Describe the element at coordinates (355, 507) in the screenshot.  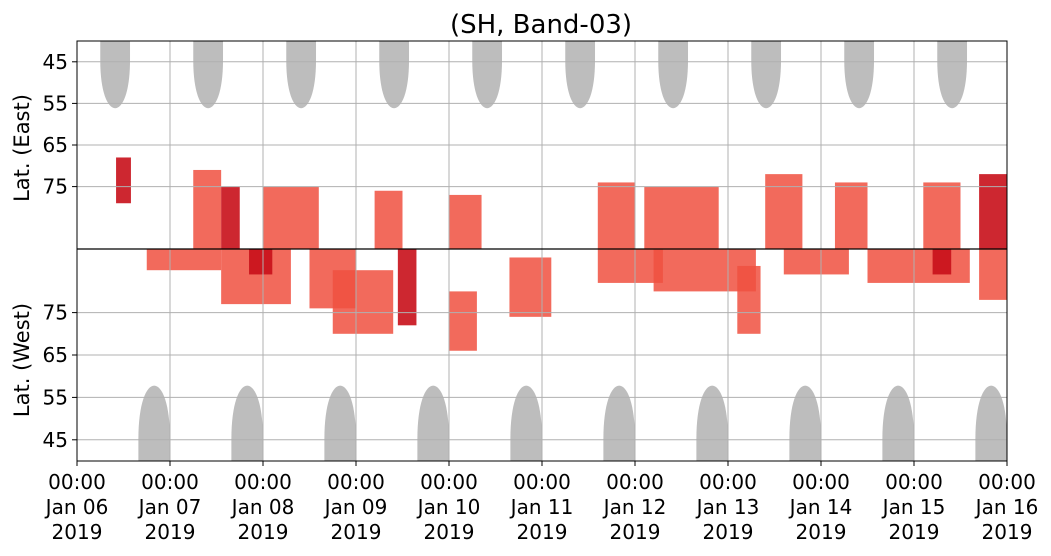
I see `x-tick-label-3-line-1: Jan 09` at that location.